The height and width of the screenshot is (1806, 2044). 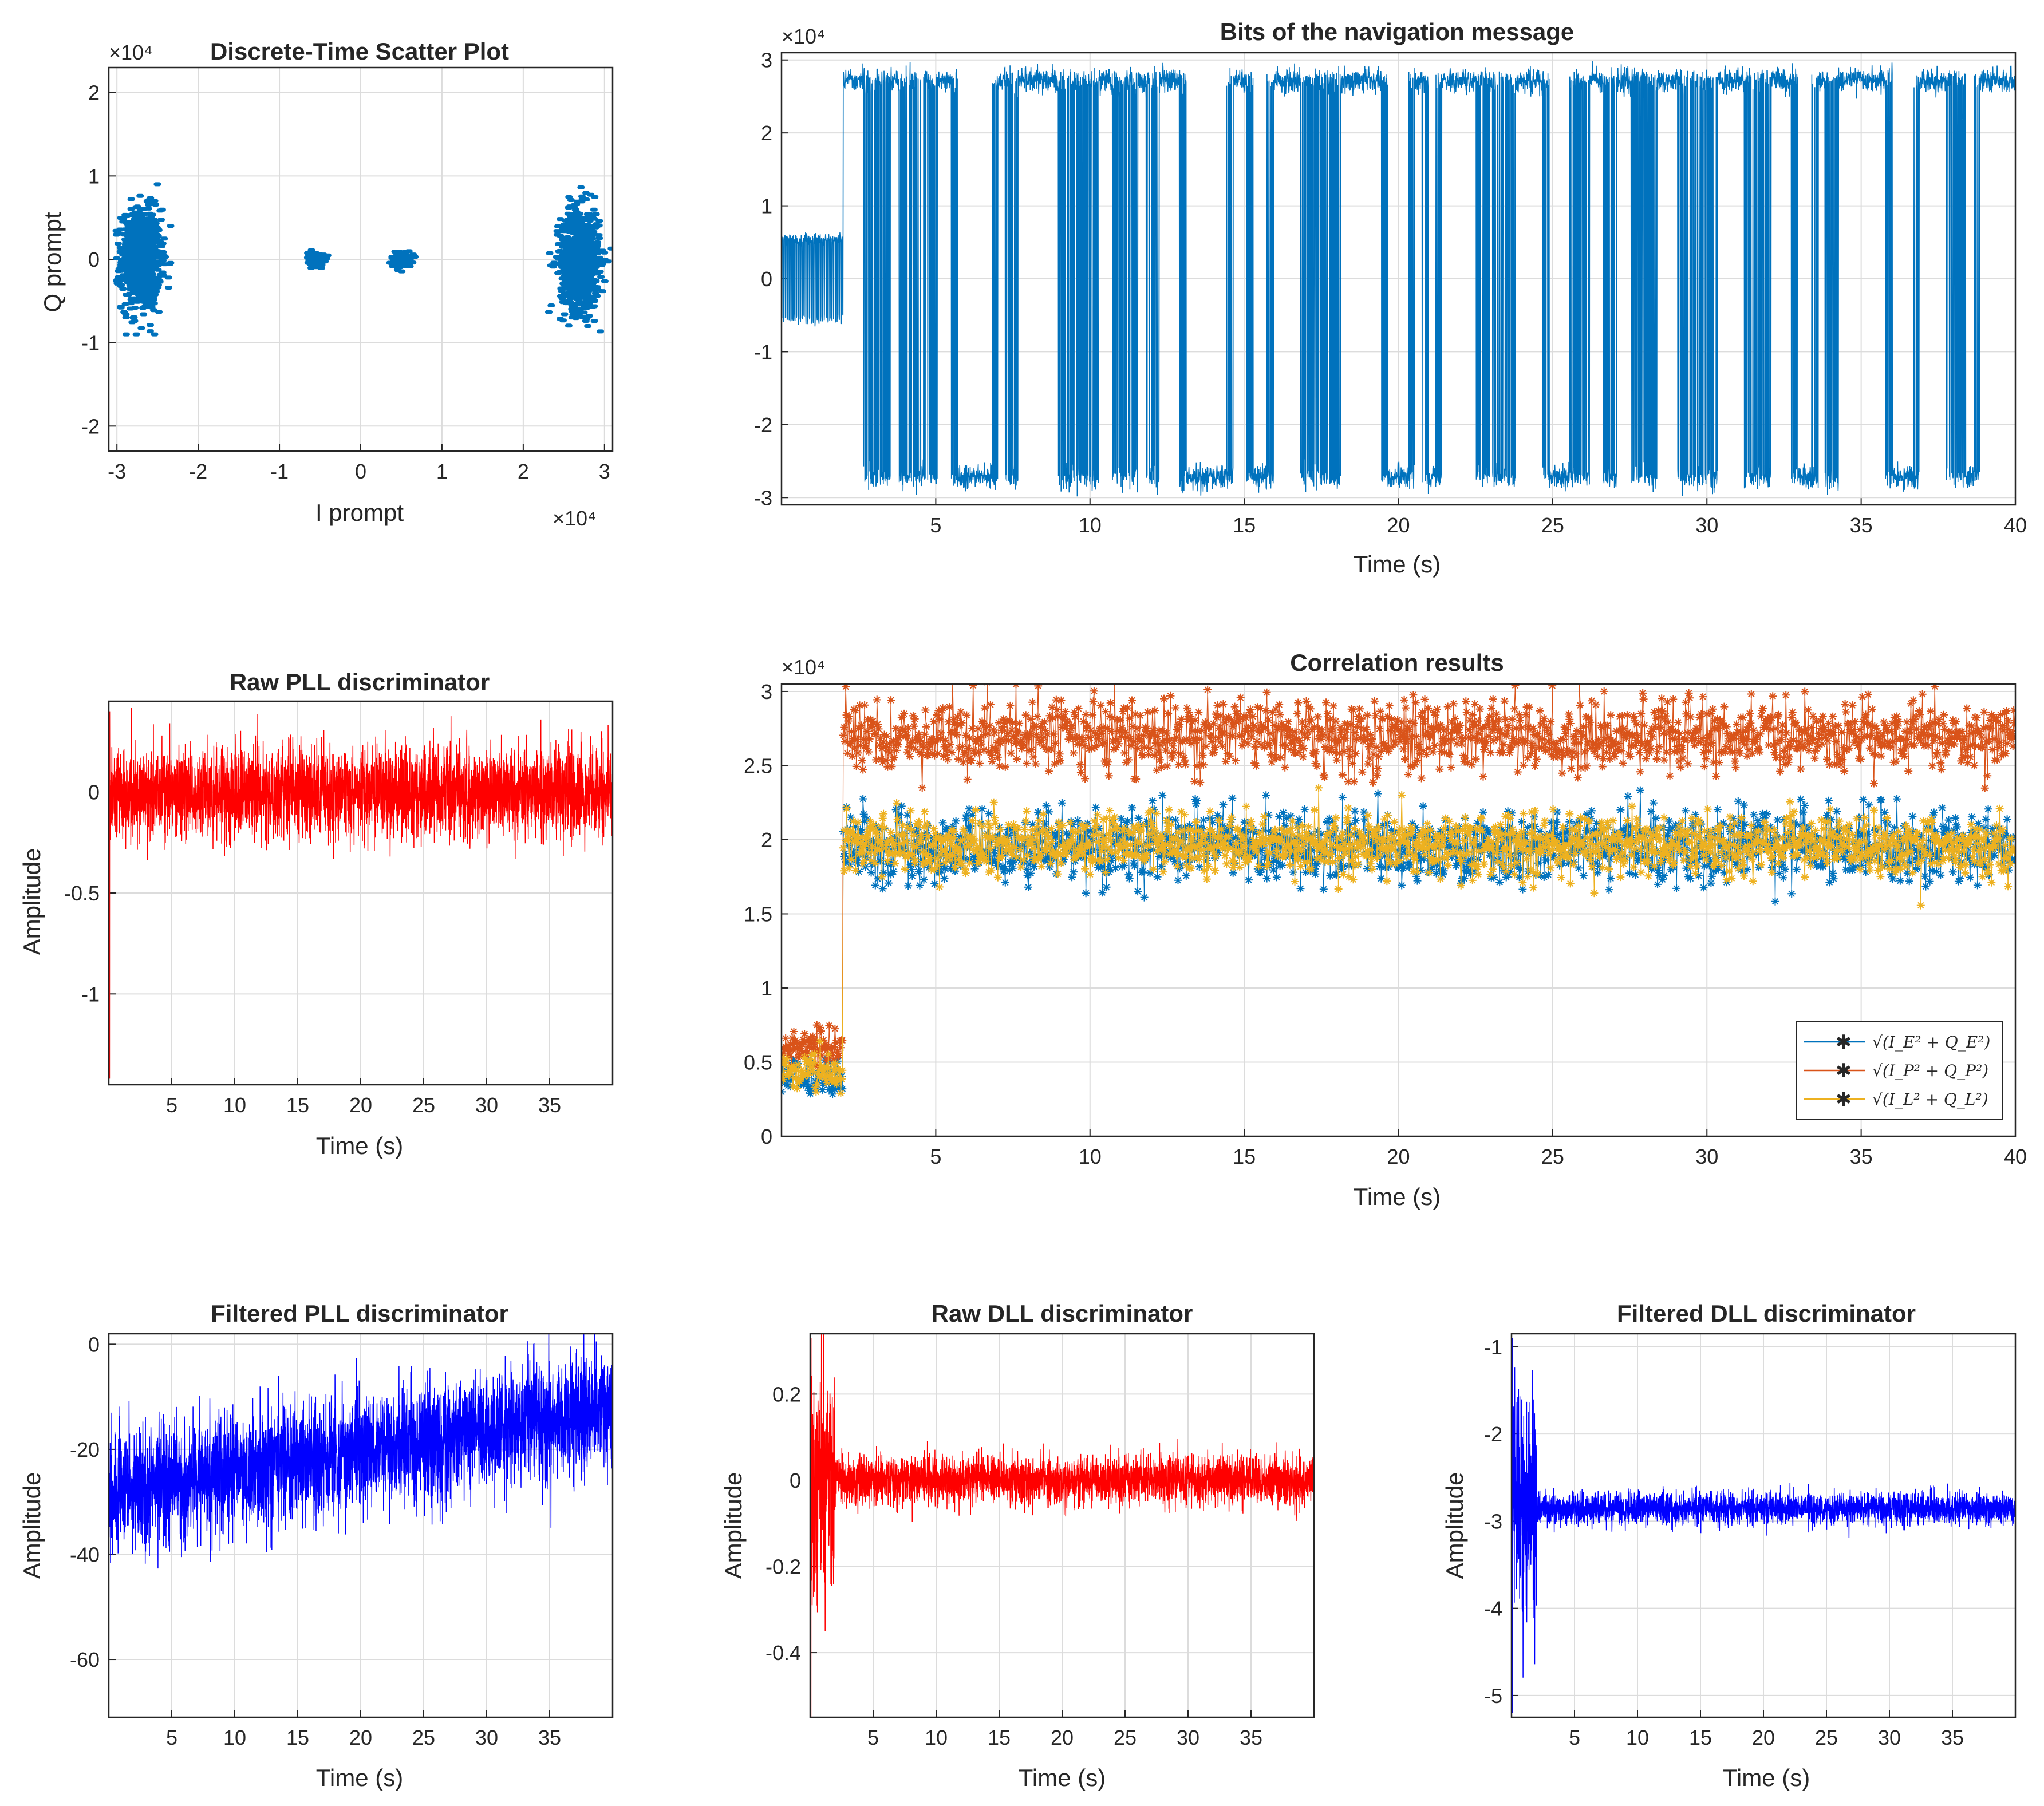 What do you see at coordinates (2015, 1156) in the screenshot?
I see `corr-xtick-label-7: 40` at bounding box center [2015, 1156].